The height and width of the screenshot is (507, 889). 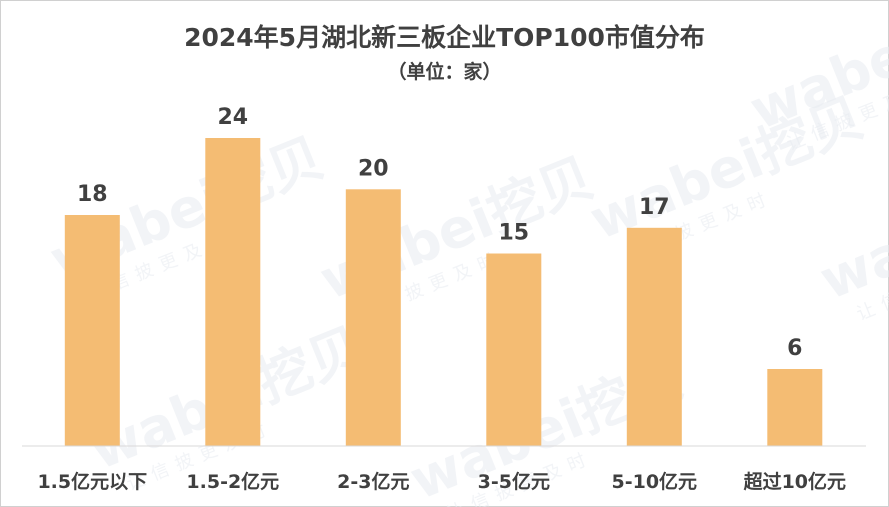 What do you see at coordinates (444, 72) in the screenshot?
I see `chart-subtitle: （单位：家）` at bounding box center [444, 72].